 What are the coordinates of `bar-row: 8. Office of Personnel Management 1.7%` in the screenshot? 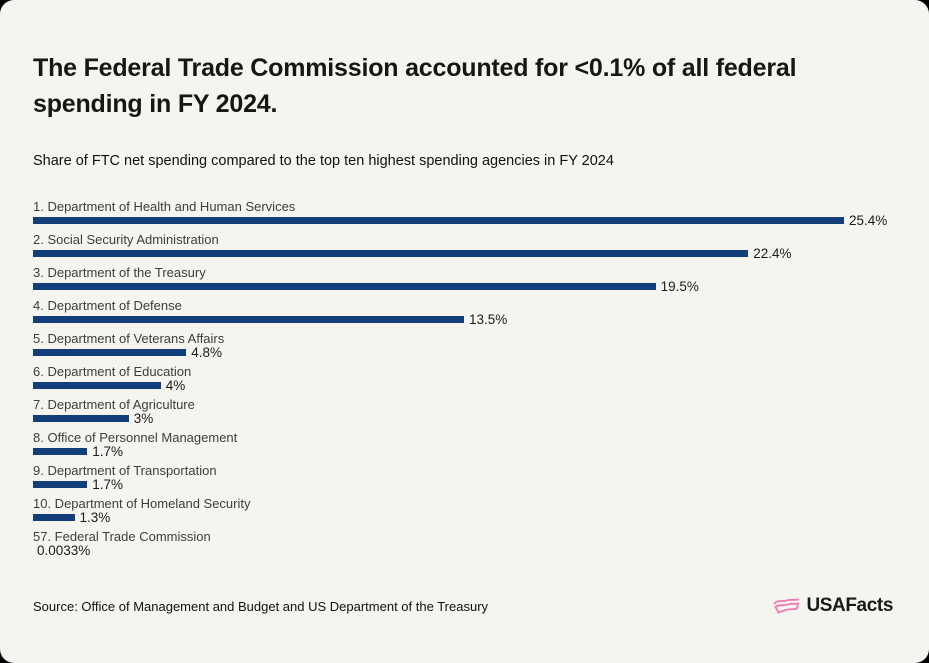 It's located at (463, 444).